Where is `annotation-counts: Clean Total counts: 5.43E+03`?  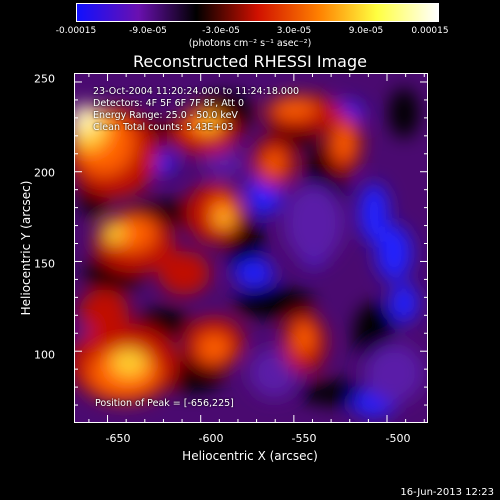
annotation-counts: Clean Total counts: 5.43E+03 is located at coordinates (163, 127).